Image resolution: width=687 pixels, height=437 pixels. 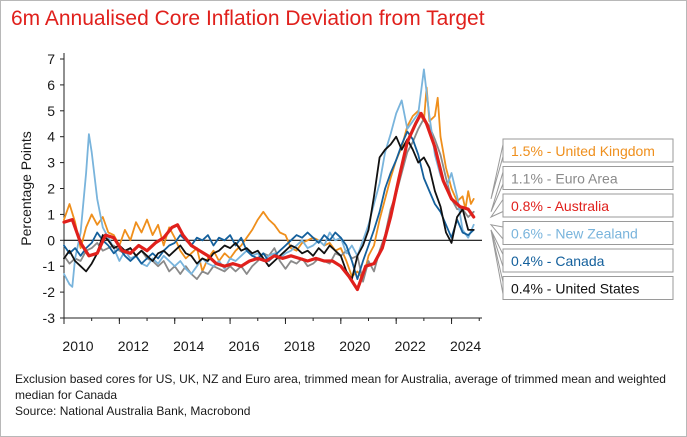 I want to click on legend-box-euro-area, so click(x=588, y=178).